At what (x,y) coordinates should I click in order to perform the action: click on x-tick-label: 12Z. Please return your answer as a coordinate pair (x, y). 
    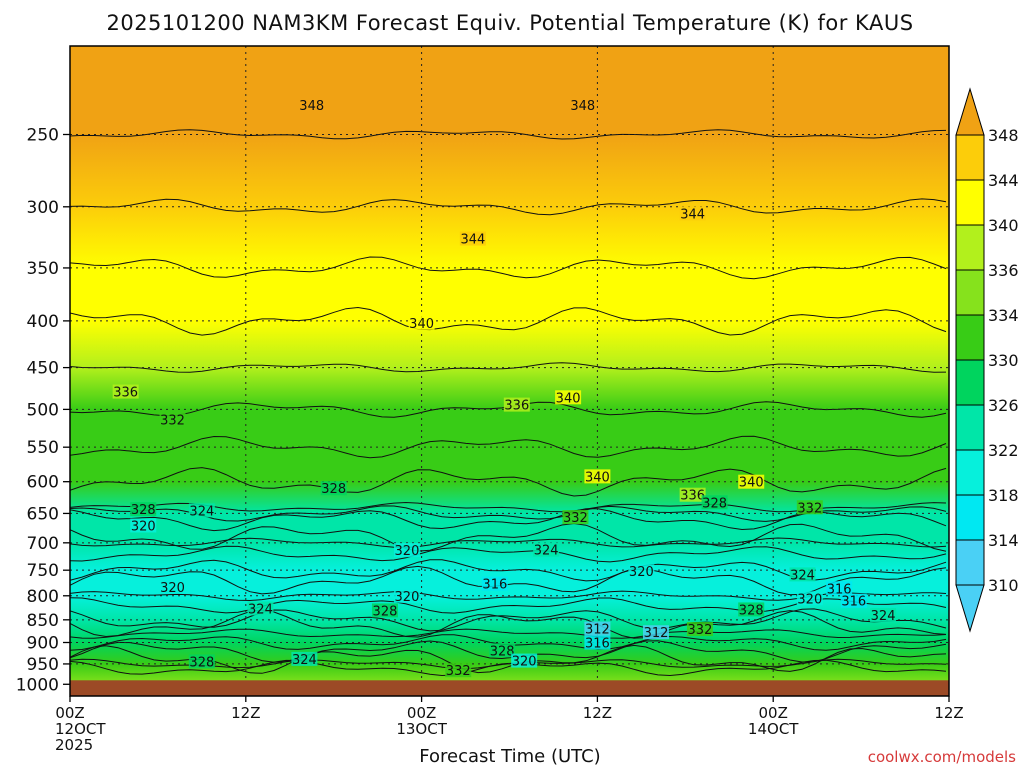
    Looking at the image, I should click on (597, 713).